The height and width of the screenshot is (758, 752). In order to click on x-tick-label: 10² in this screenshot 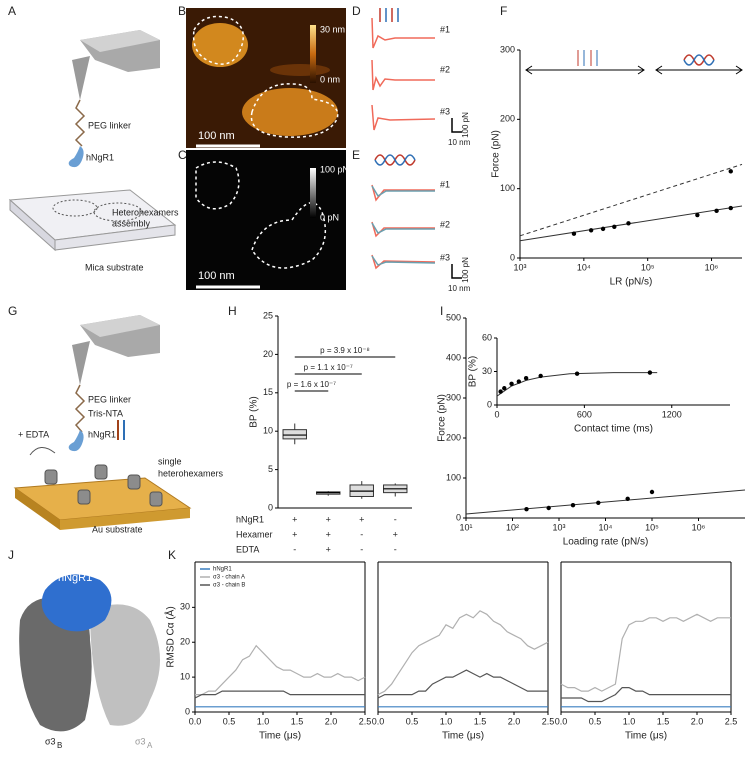, I will do `click(512, 527)`.